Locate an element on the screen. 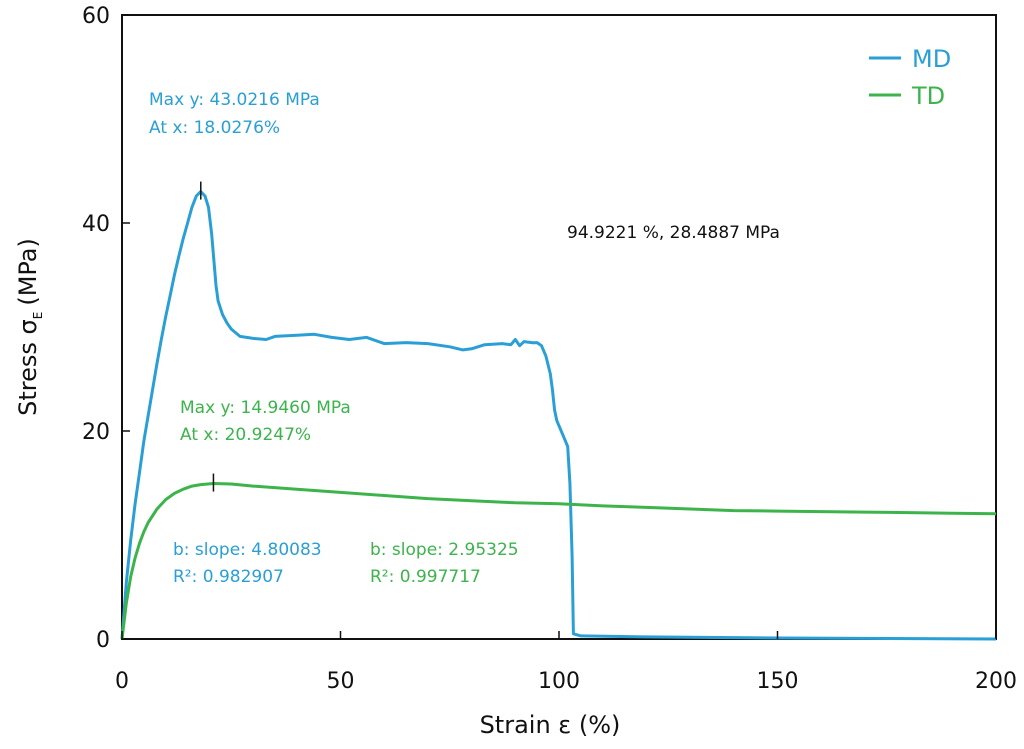 This screenshot has width=1024, height=749. y-tick-label: 60 is located at coordinates (96, 16).